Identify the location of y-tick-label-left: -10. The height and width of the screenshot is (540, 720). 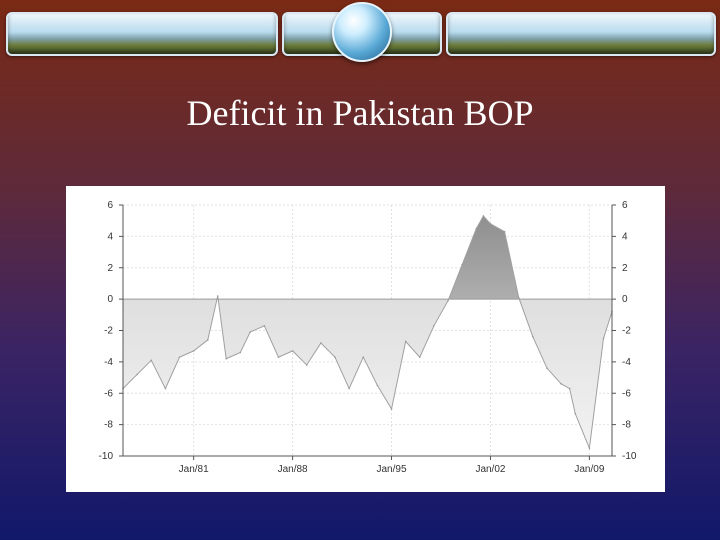
(106, 456).